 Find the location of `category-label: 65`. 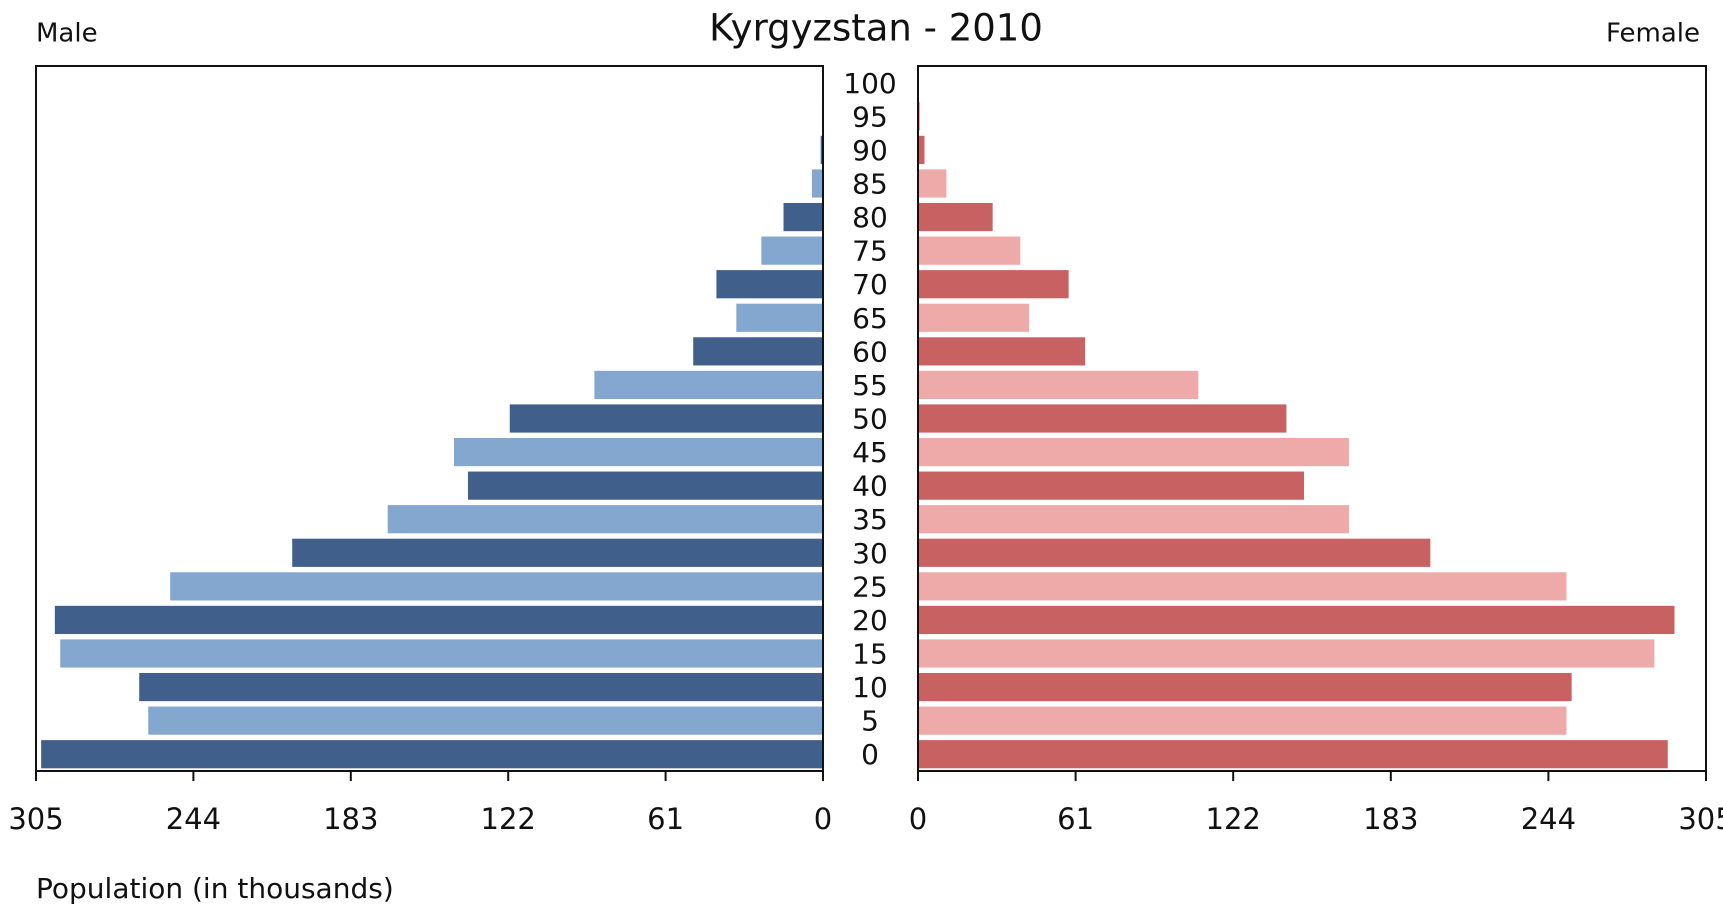

category-label: 65 is located at coordinates (870, 318).